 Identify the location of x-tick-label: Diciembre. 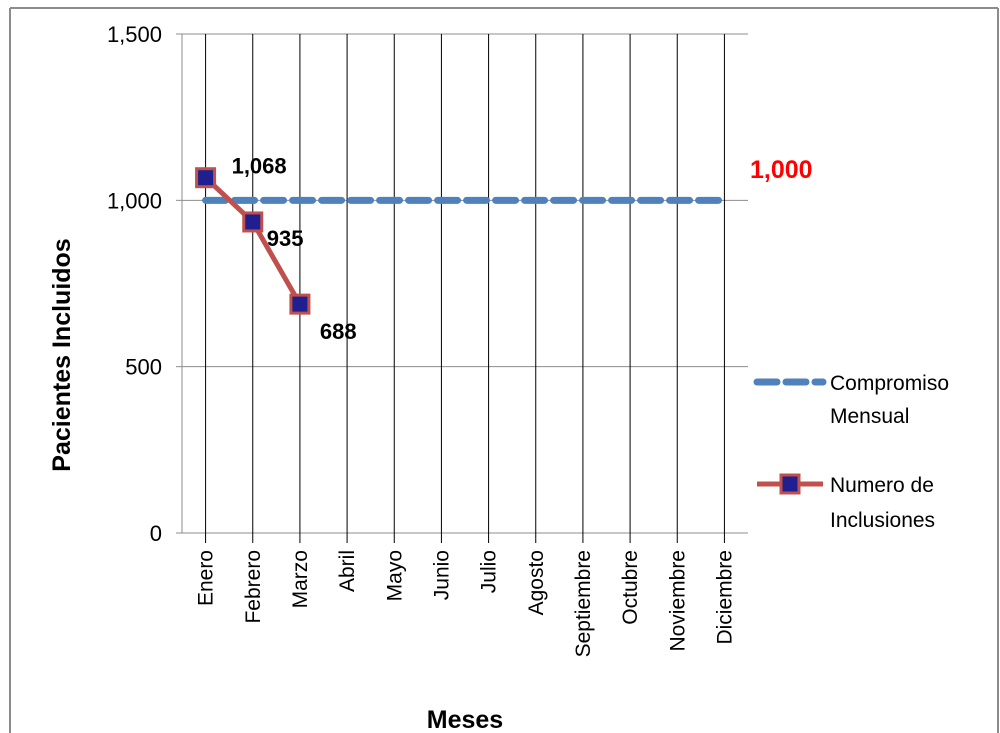
(724, 597).